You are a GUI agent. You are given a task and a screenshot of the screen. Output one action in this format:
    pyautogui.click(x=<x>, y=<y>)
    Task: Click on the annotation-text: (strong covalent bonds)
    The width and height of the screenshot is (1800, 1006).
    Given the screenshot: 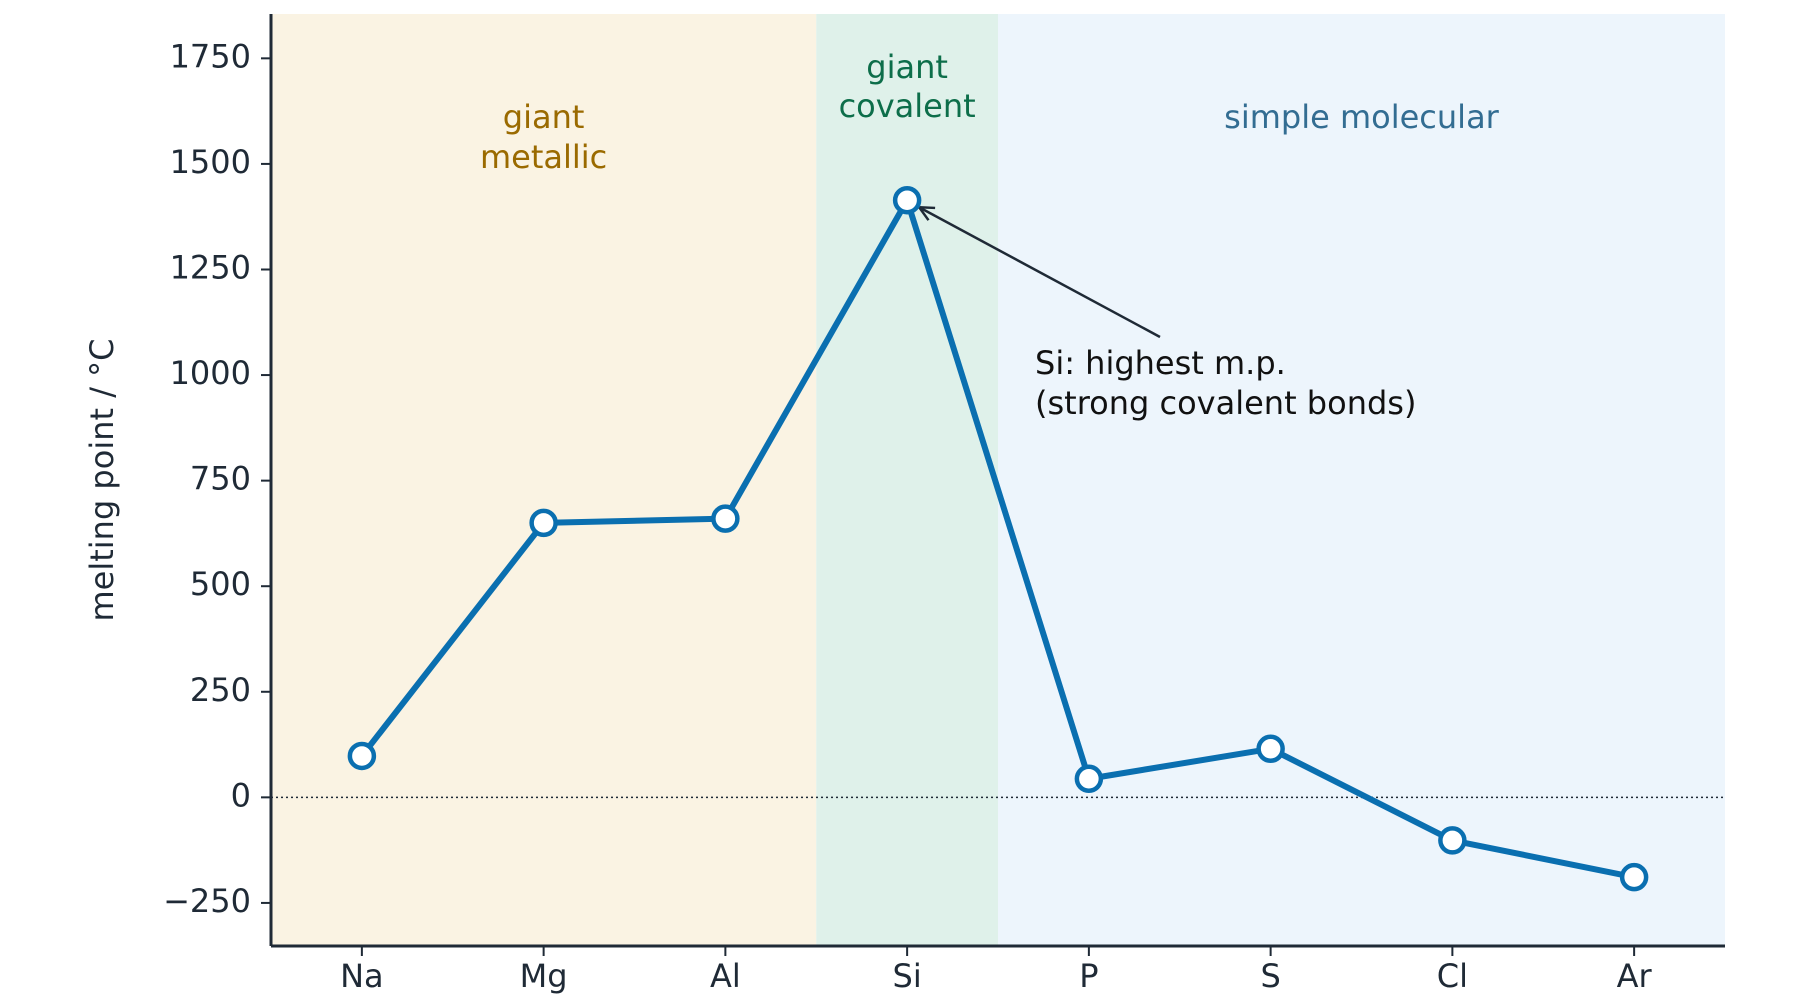 What is the action you would take?
    pyautogui.click(x=1225, y=403)
    